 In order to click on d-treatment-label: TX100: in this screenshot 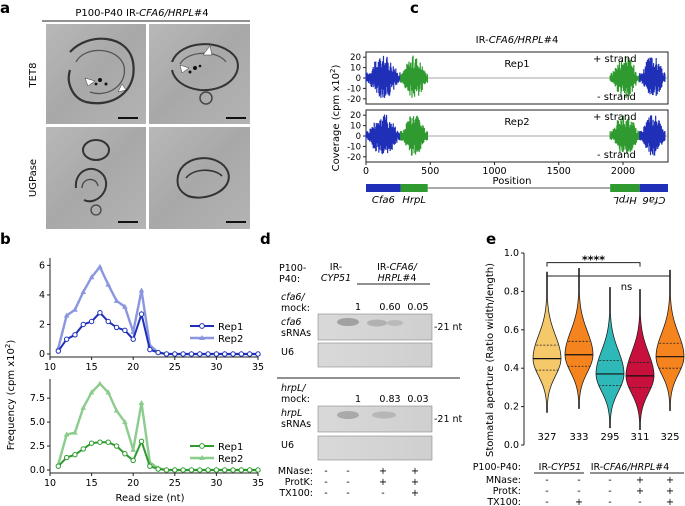, I will do `click(295, 493)`.